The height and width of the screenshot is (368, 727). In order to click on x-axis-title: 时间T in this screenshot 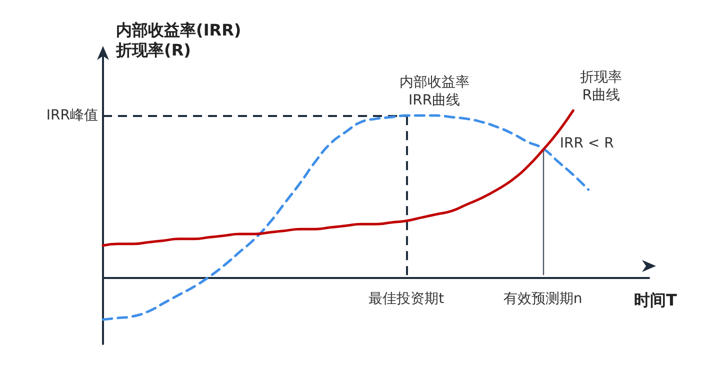, I will do `click(655, 300)`.